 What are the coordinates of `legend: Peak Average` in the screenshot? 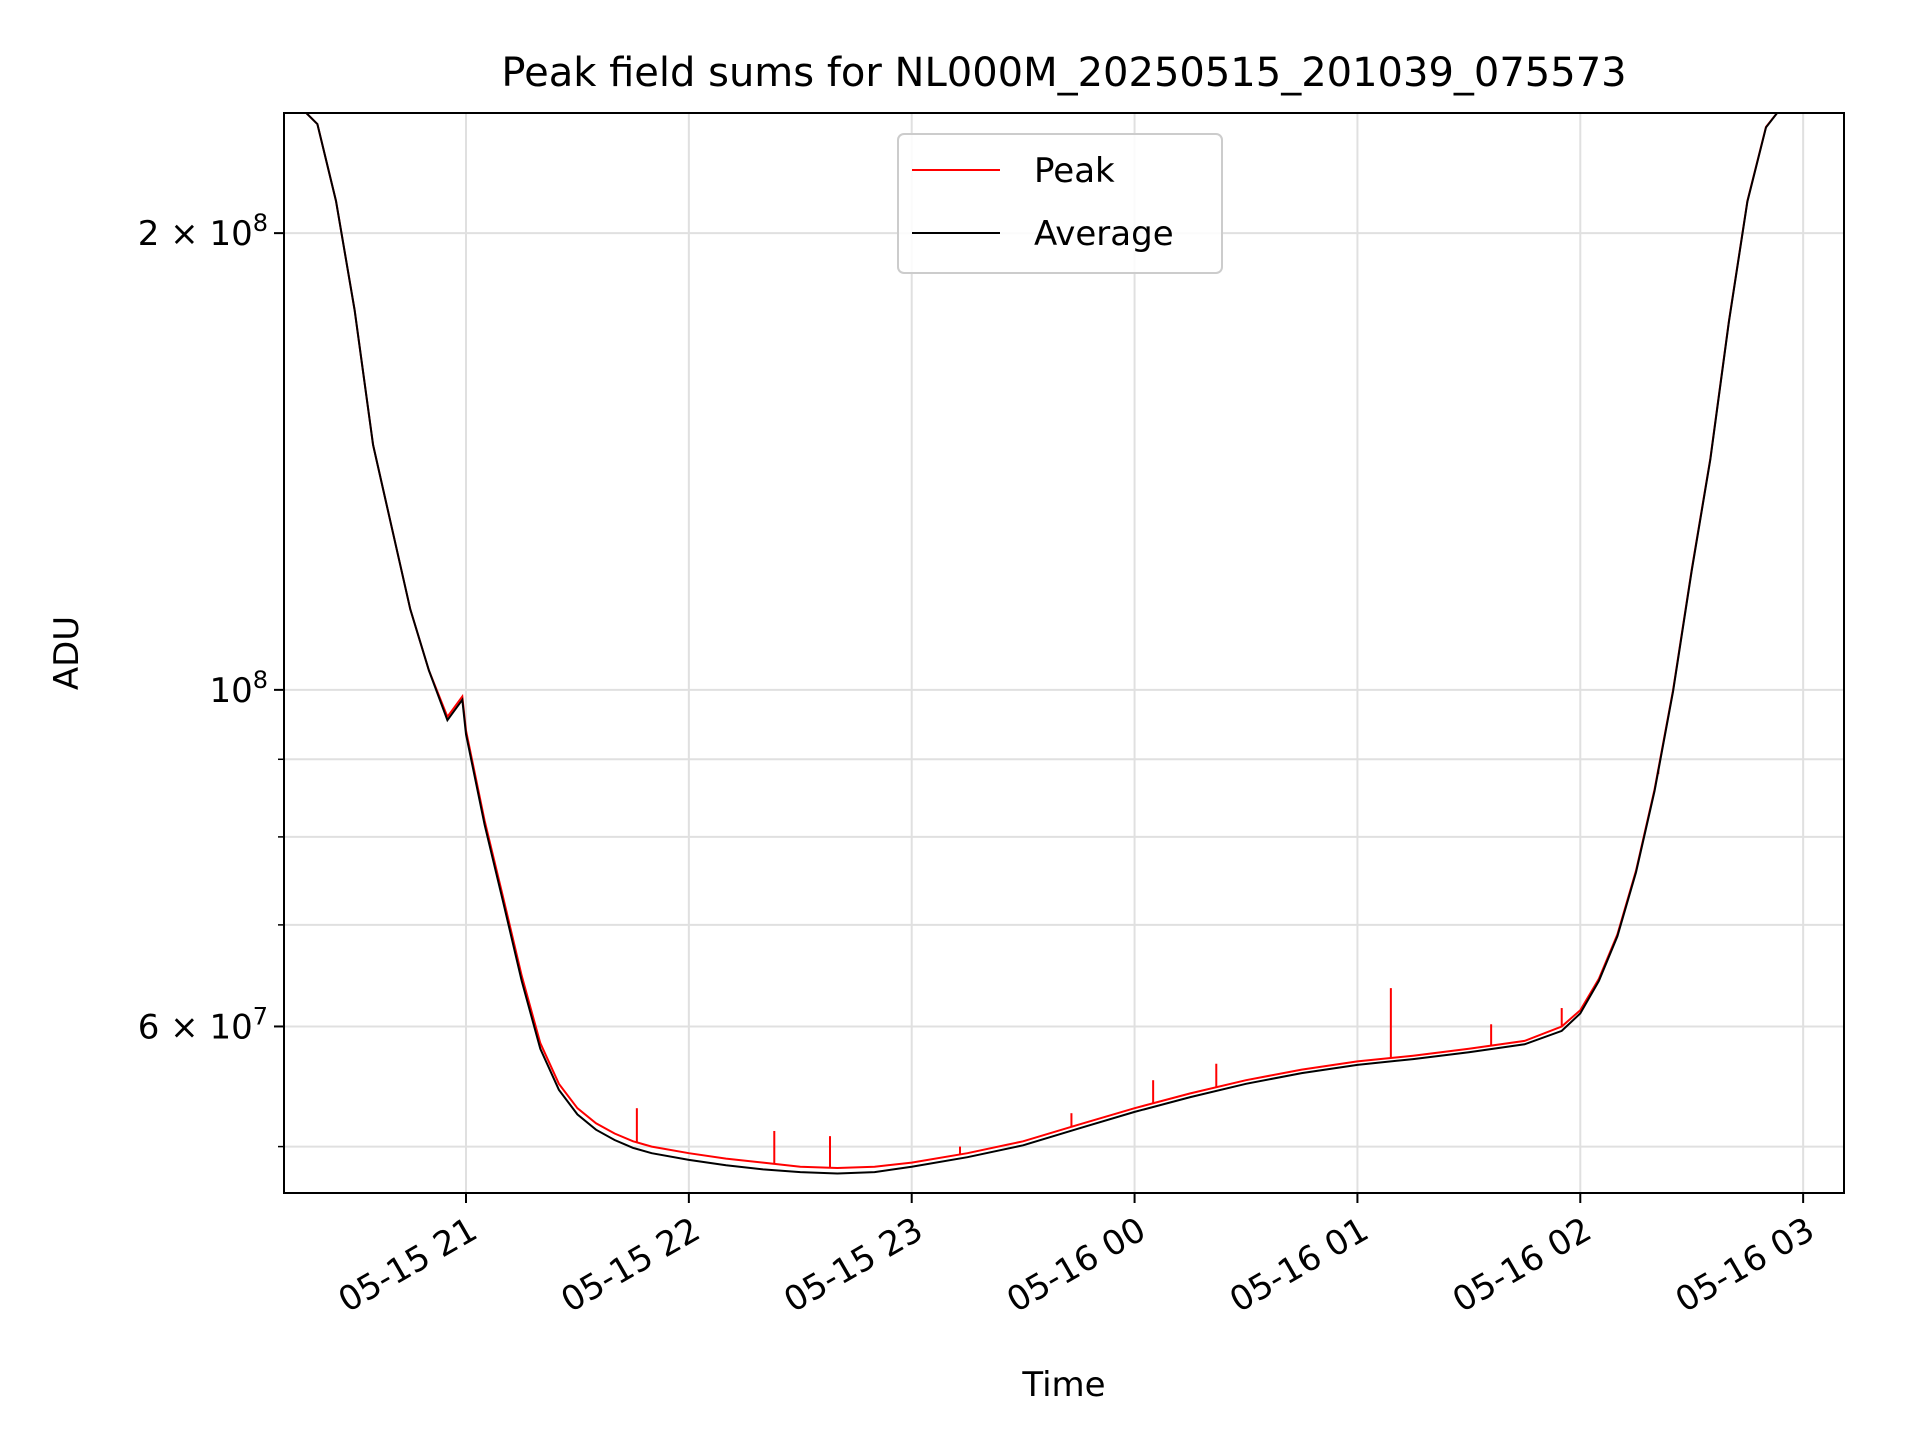 It's located at (1060, 203).